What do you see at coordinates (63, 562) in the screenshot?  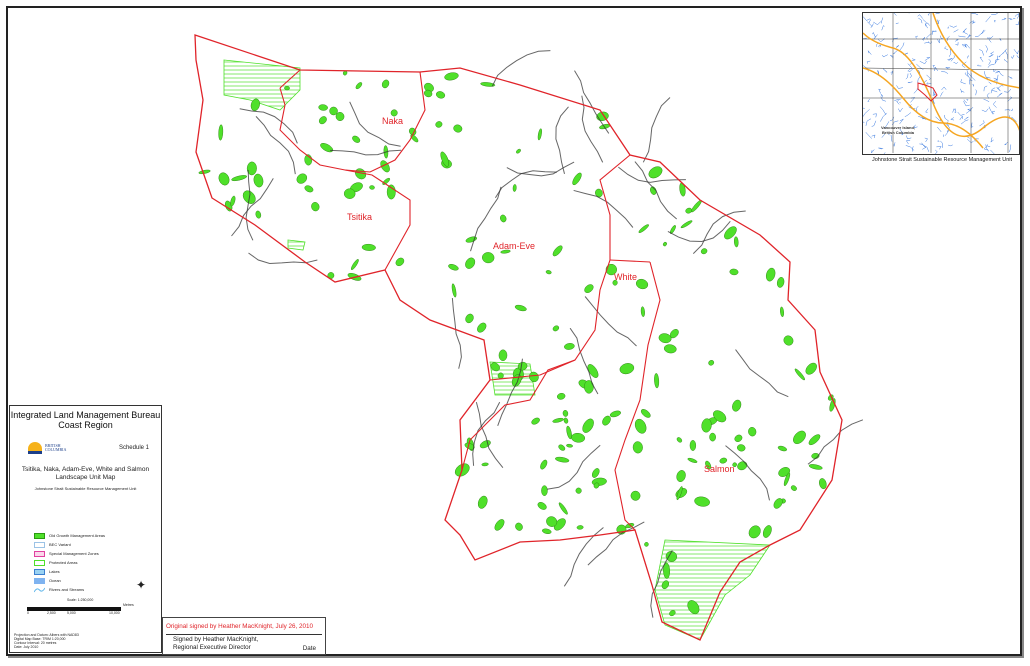 I see `legend-label: Protected Areas` at bounding box center [63, 562].